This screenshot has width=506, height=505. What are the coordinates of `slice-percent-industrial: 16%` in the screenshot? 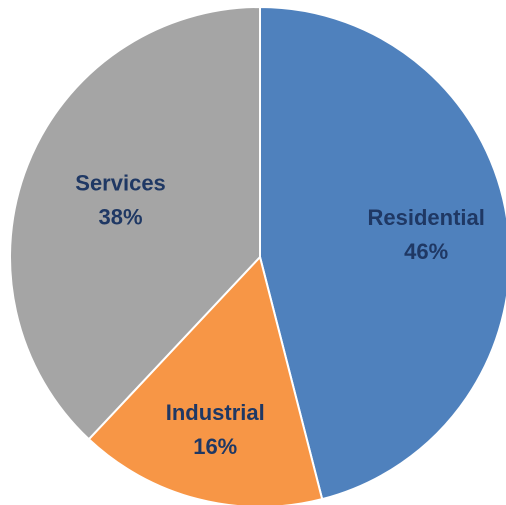 It's located at (215, 446).